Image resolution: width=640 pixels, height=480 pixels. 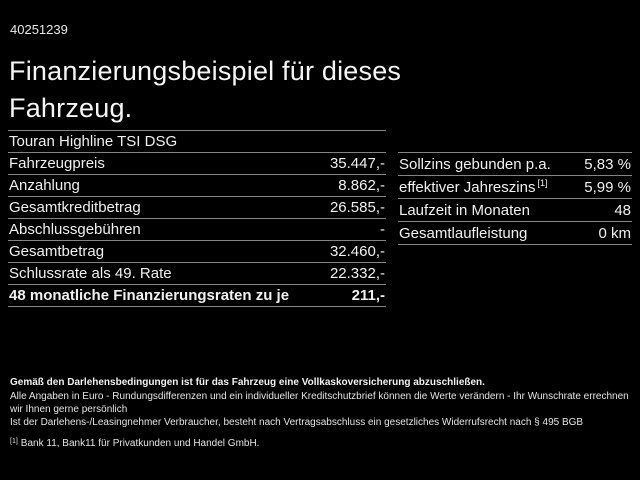 I want to click on row-label: Schlussrate als 49. Rate, so click(x=90, y=273).